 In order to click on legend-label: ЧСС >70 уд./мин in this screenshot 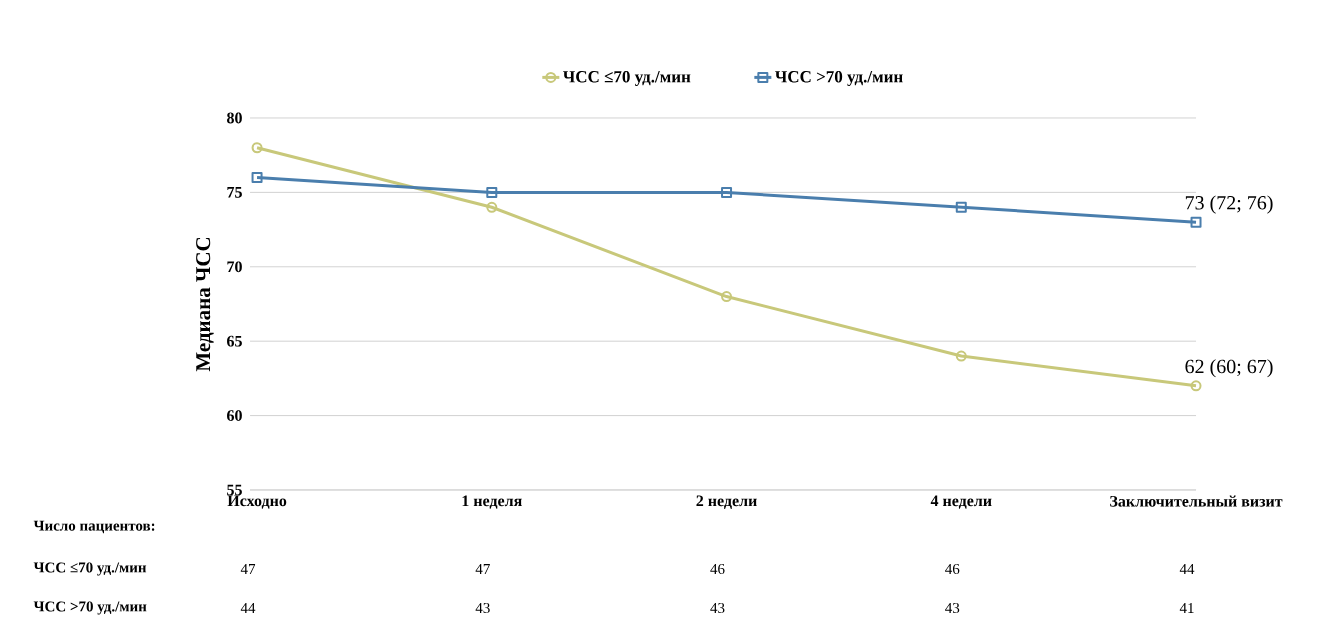, I will do `click(839, 78)`.